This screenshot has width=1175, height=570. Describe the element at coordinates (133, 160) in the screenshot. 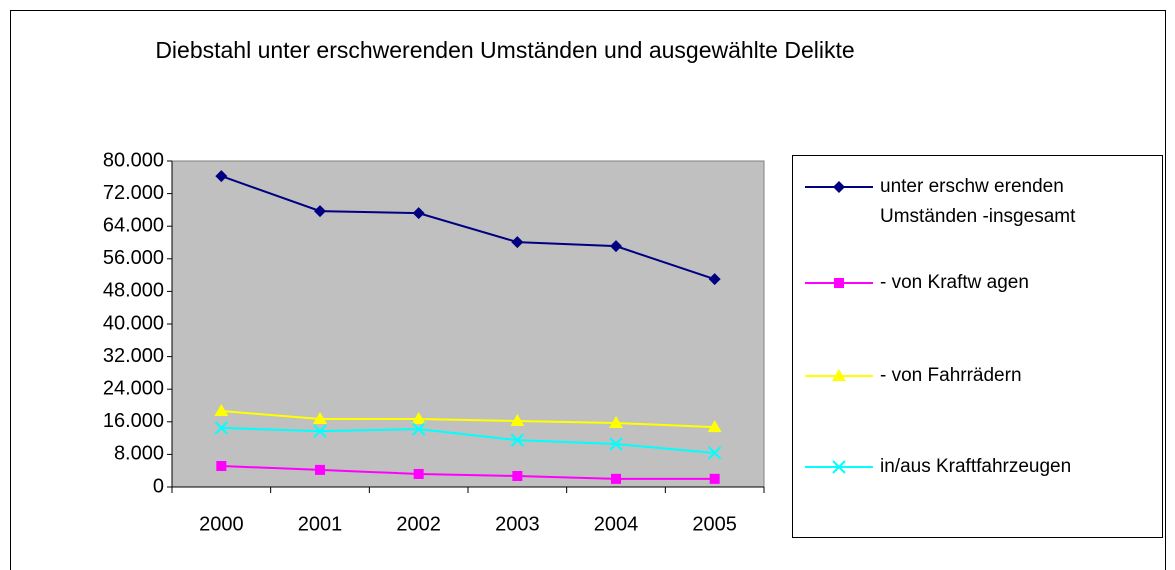

I see `y-tick-label: 80.000` at that location.